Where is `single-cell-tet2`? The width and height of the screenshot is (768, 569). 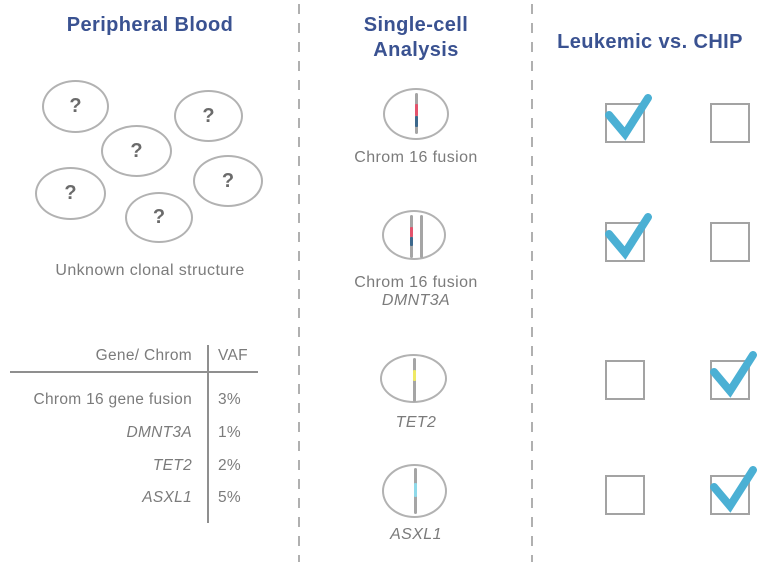
single-cell-tet2 is located at coordinates (413, 378).